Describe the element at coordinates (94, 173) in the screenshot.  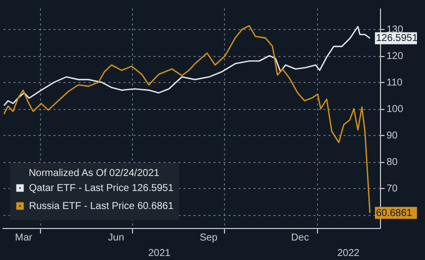
I see `legend-title: Normalized As Of 02/24/2021` at that location.